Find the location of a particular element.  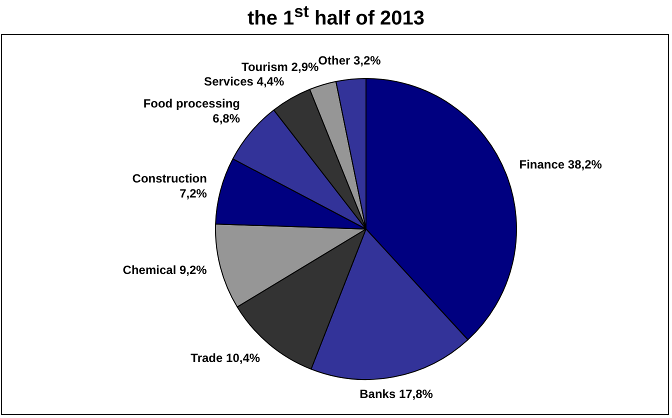

slice-label: Food processing is located at coordinates (191, 103).